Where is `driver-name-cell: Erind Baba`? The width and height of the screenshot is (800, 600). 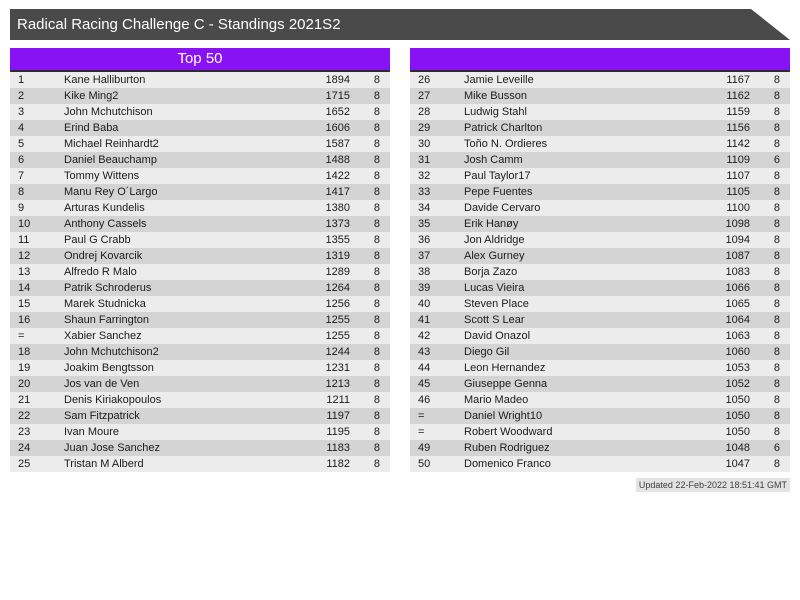 driver-name-cell: Erind Baba is located at coordinates (91, 128).